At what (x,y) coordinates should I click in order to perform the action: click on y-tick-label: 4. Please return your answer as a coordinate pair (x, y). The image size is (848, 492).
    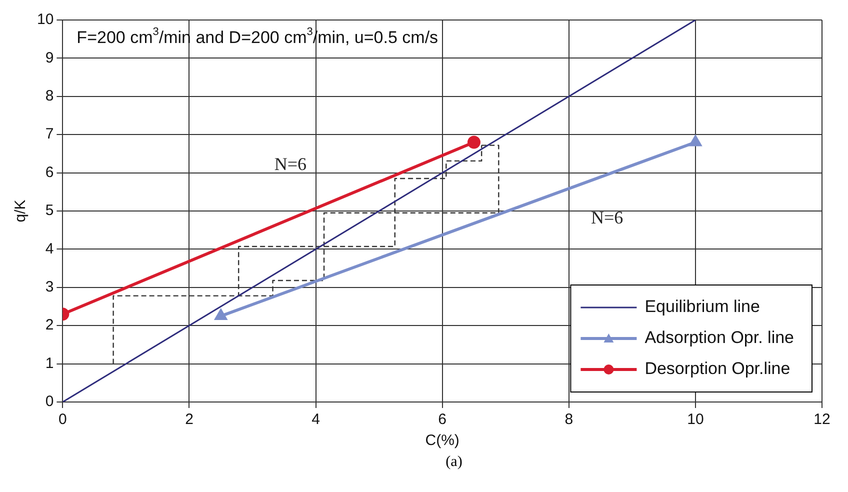
    Looking at the image, I should click on (49, 249).